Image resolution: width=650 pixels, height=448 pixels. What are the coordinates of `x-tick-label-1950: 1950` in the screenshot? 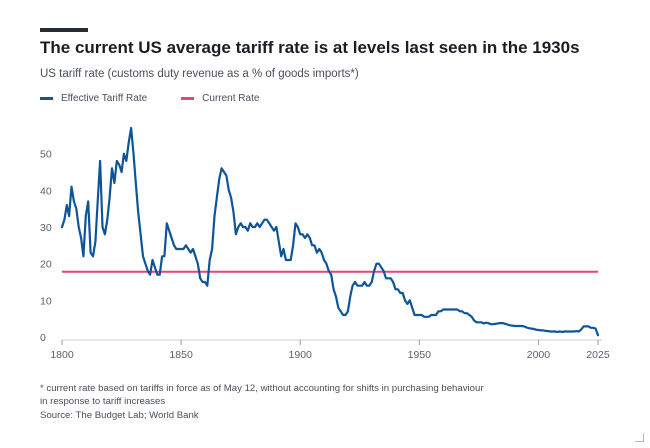 It's located at (420, 355).